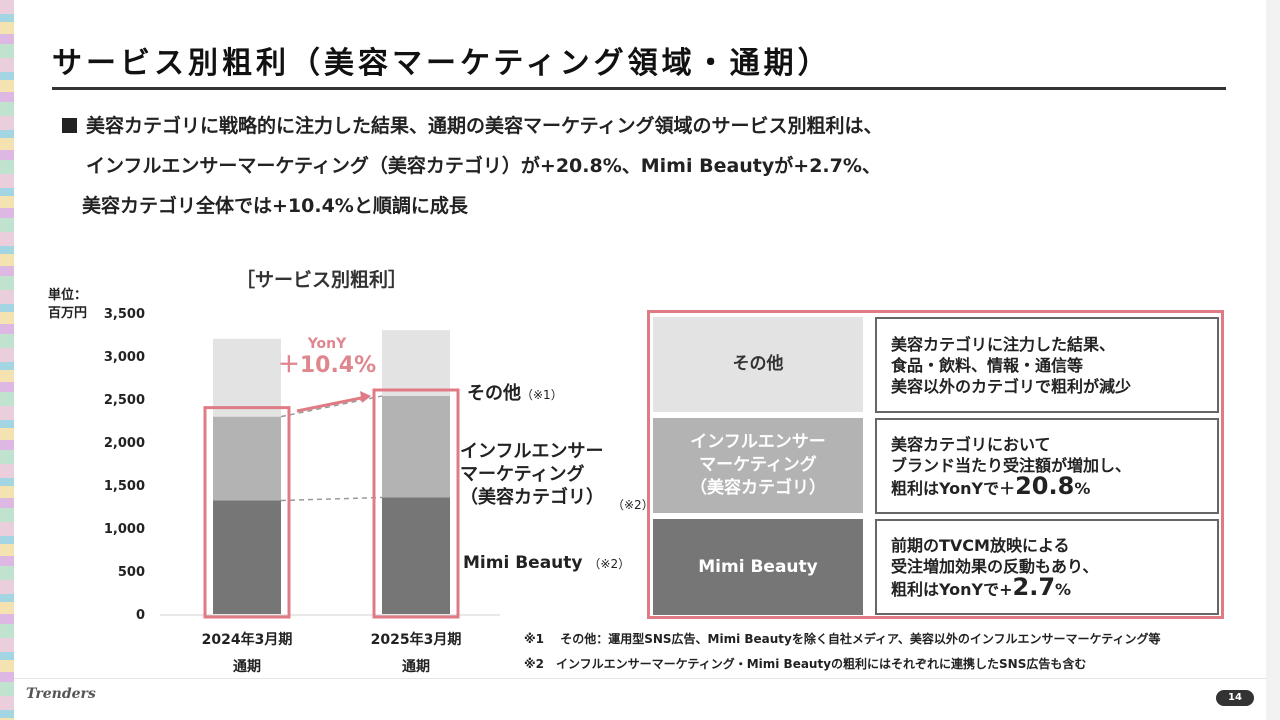 The height and width of the screenshot is (720, 1280). What do you see at coordinates (758, 442) in the screenshot?
I see `panel-cat-influencer-line-1: インフルエンサー` at bounding box center [758, 442].